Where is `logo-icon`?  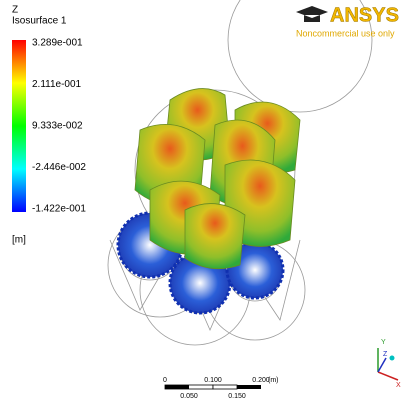
logo-icon is located at coordinates (312, 14).